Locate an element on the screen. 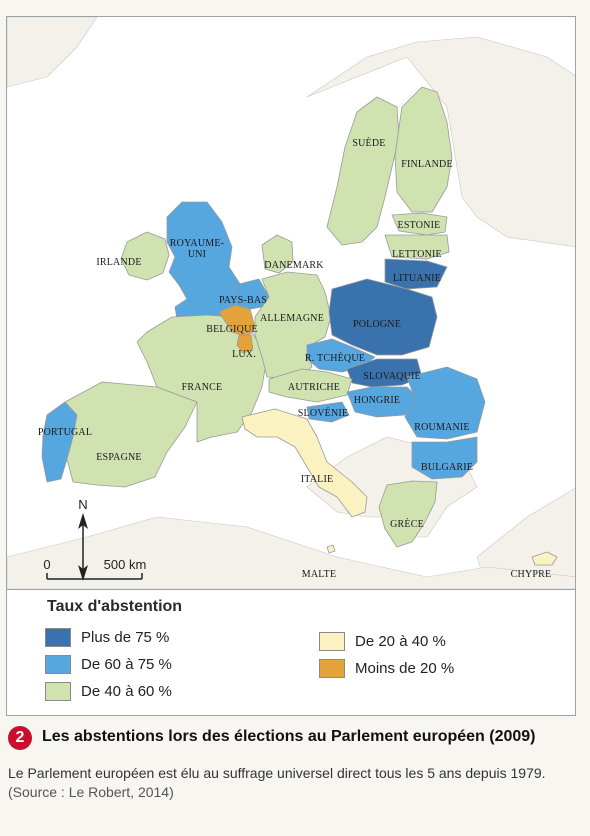 The width and height of the screenshot is (590, 836). country-label-estonie: ESTONIE is located at coordinates (419, 225).